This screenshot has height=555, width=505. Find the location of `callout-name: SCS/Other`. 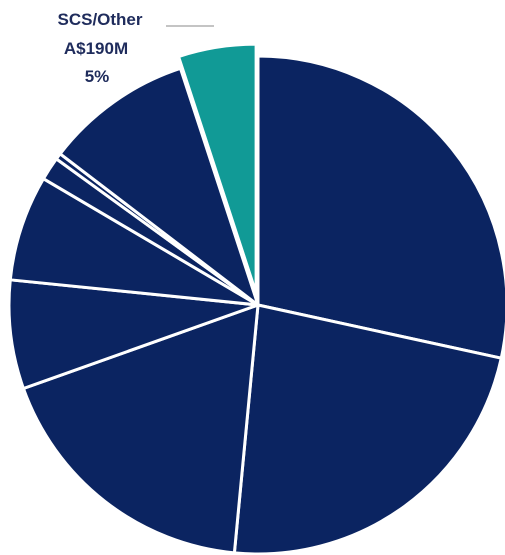

callout-name: SCS/Other is located at coordinates (99, 19).